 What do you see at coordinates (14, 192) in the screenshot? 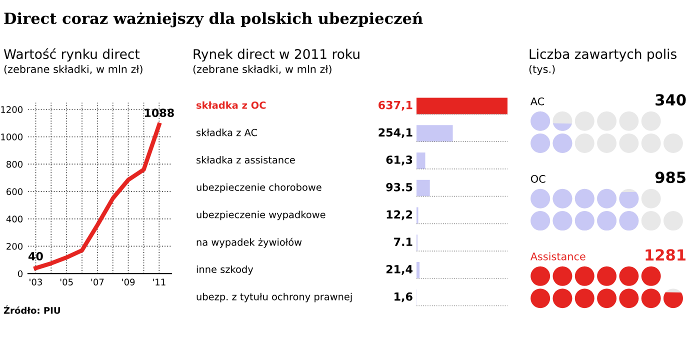
I see `y-tick-label: 600` at bounding box center [14, 192].